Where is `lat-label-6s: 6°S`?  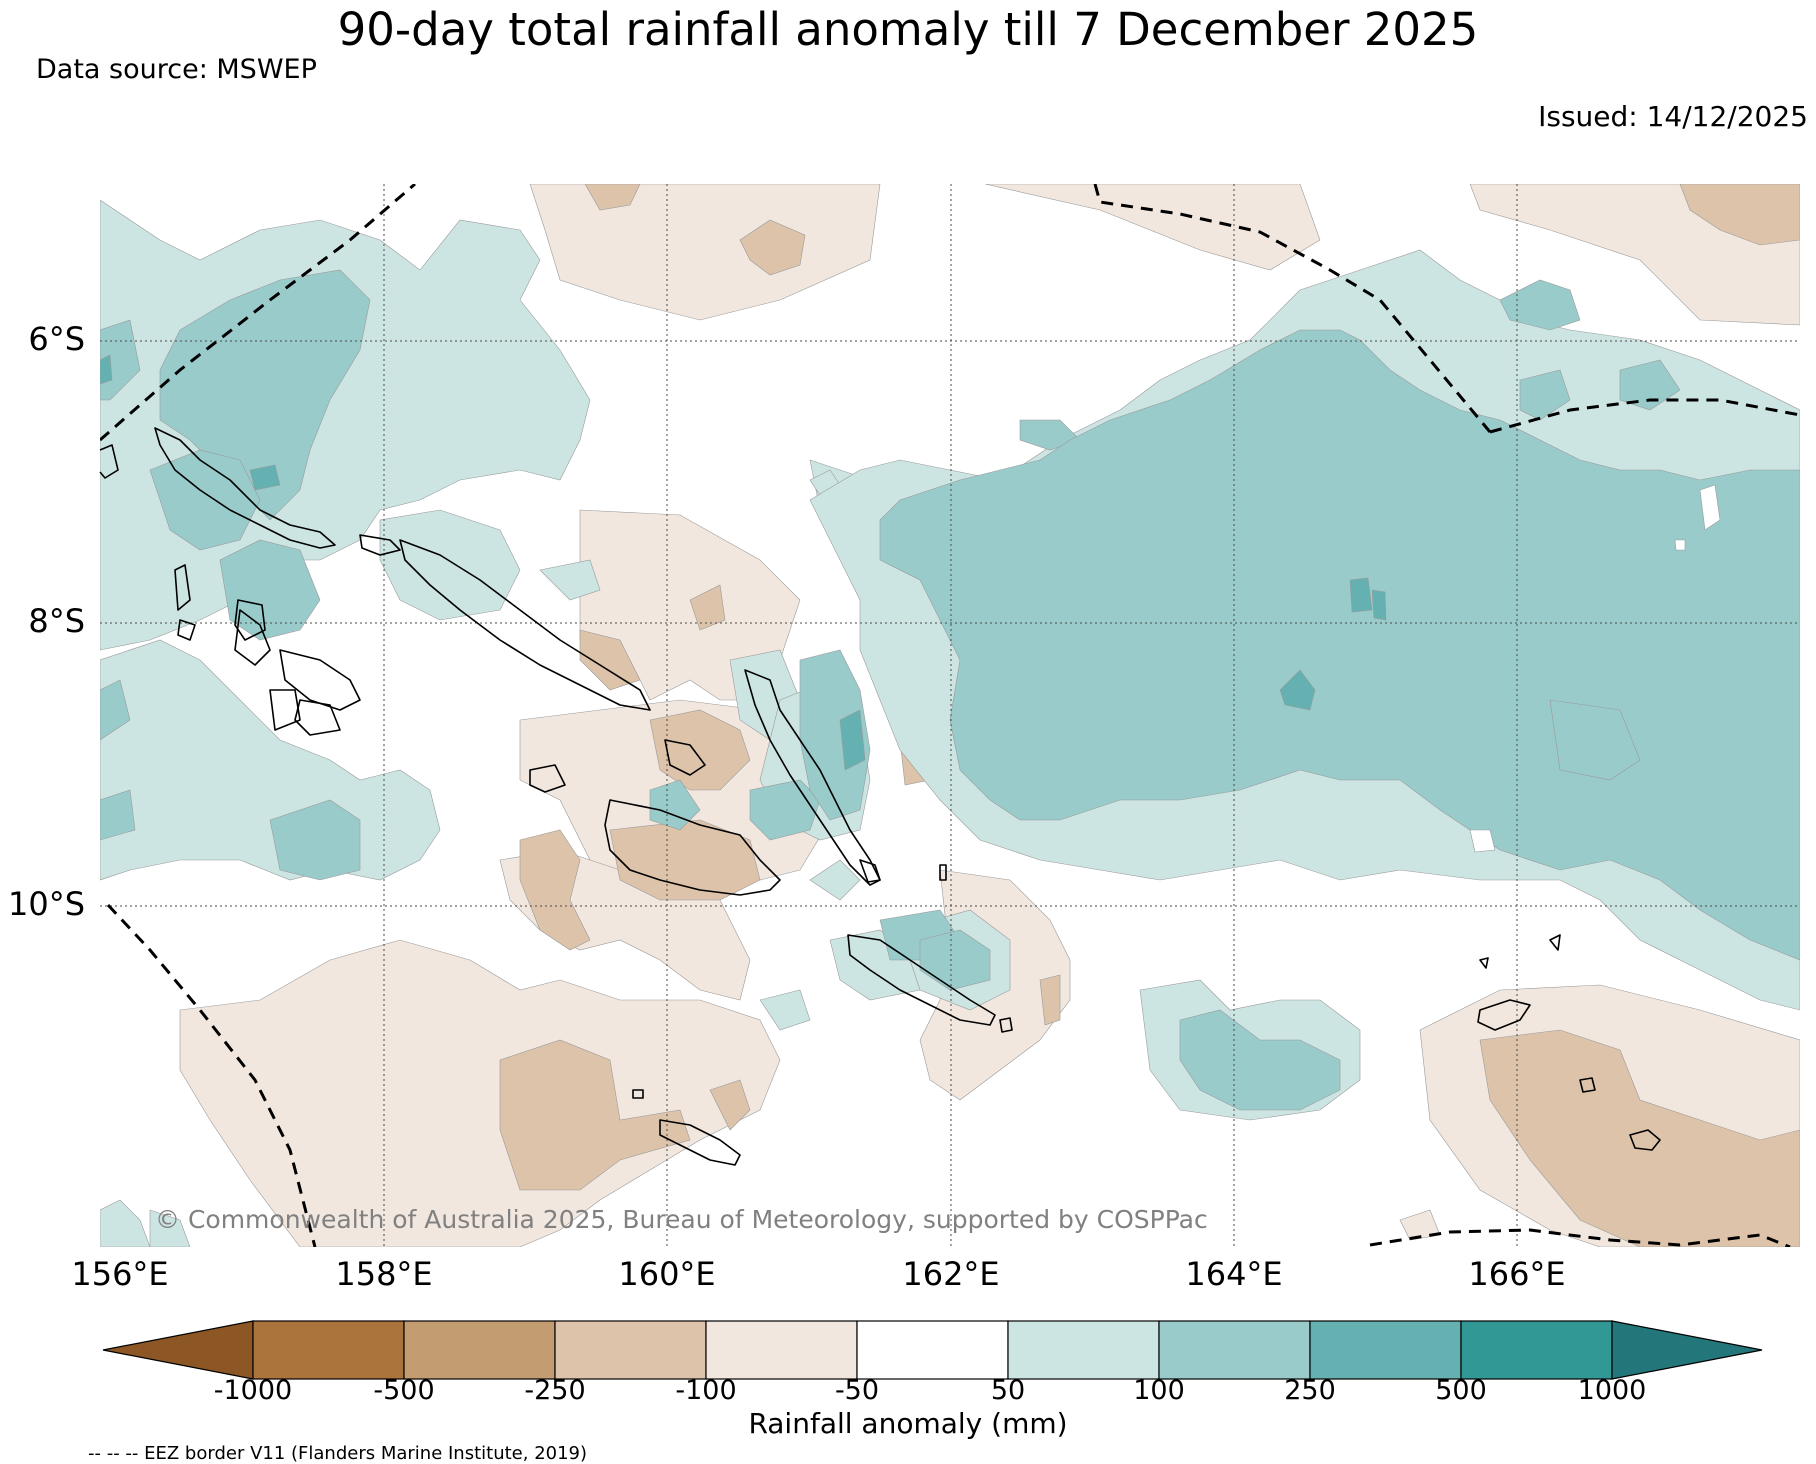
lat-label-6s: 6°S is located at coordinates (56, 339).